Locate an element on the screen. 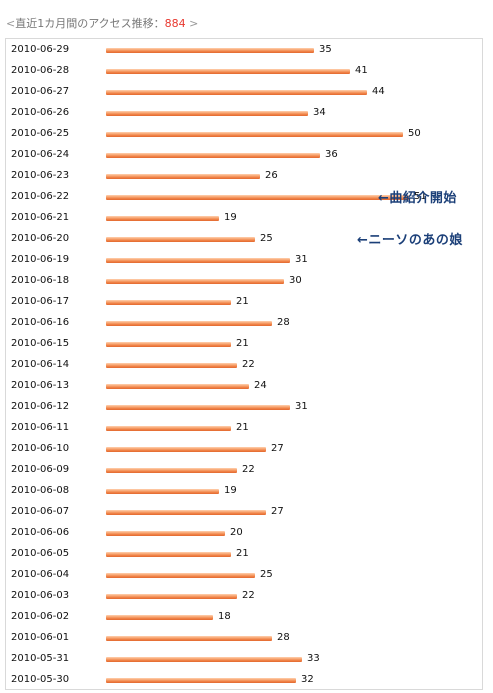  bar-row: 2010-05-30 32 is located at coordinates (244, 679).